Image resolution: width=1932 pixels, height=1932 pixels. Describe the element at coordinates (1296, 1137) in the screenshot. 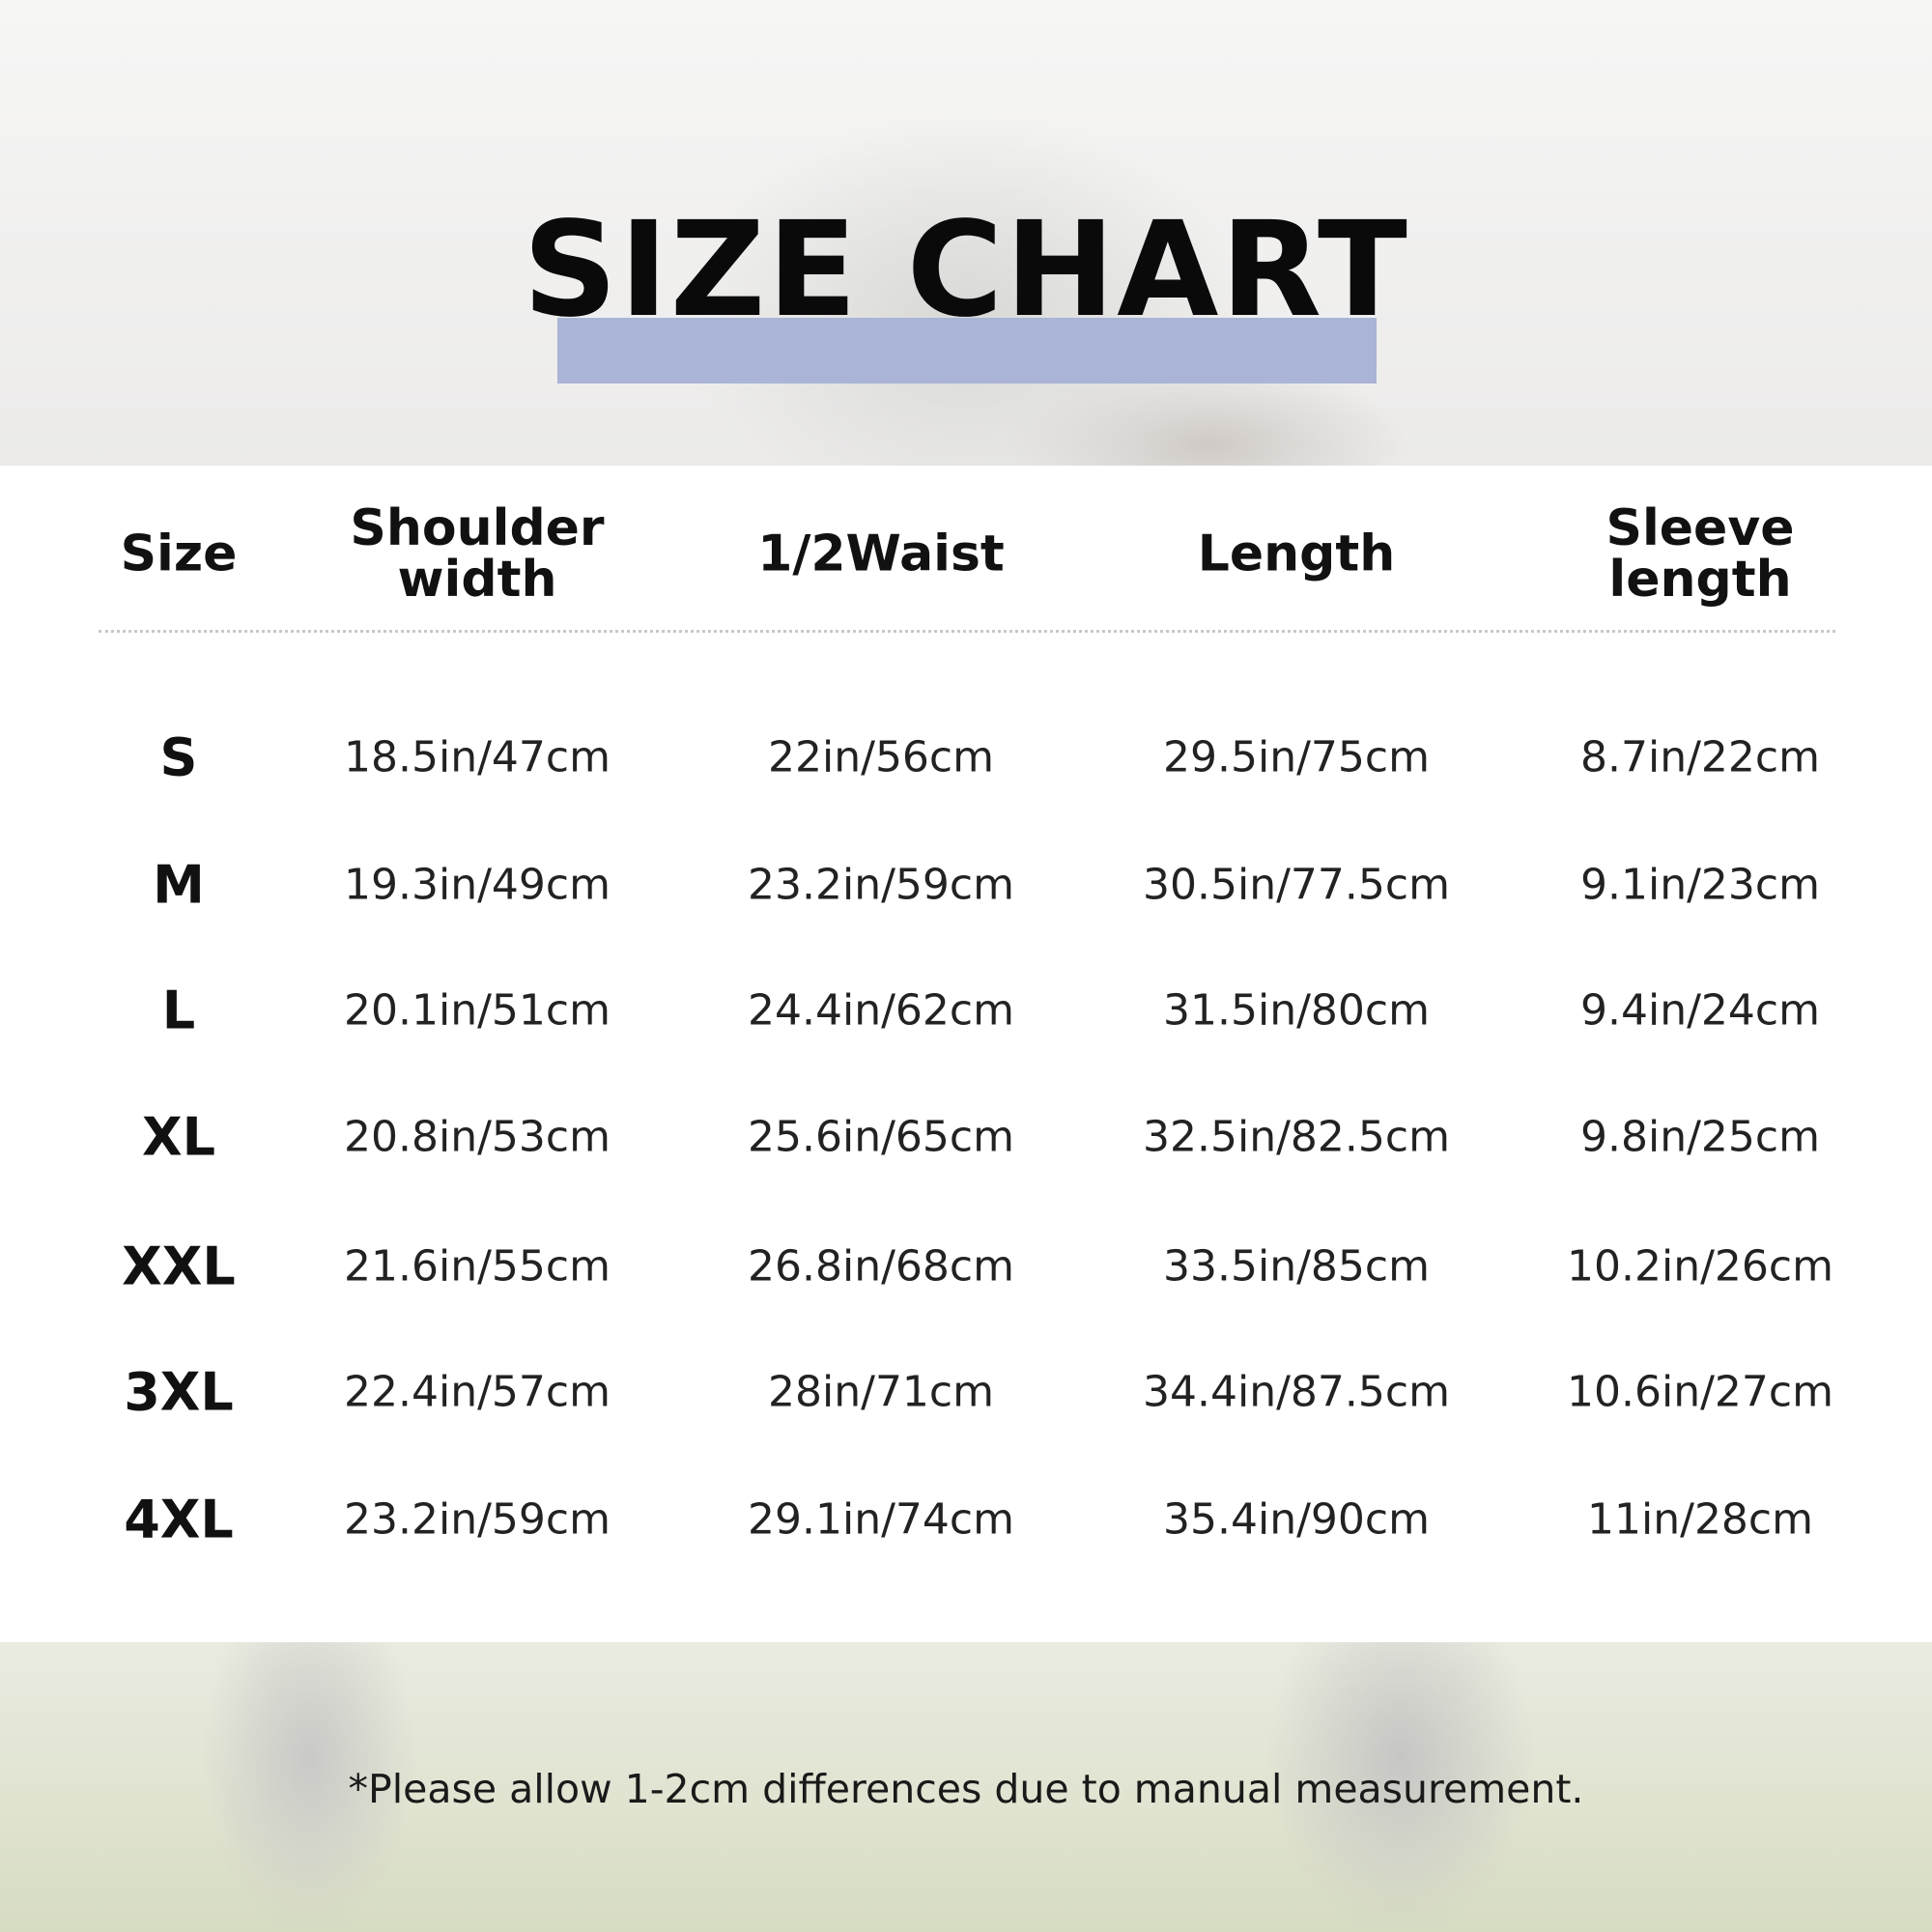

I see `table-cell: 32.5in/82.5cm` at that location.